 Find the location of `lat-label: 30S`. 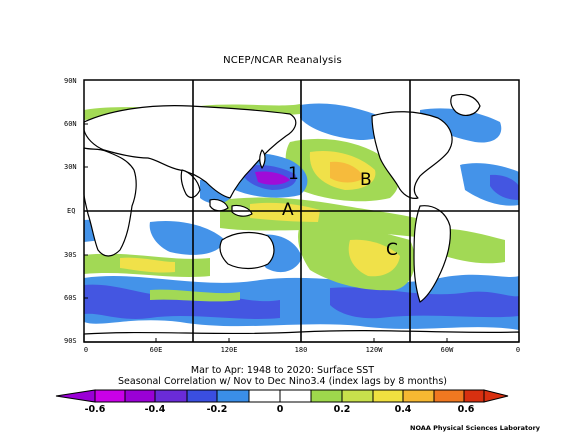

lat-label: 30S is located at coordinates (70, 255).